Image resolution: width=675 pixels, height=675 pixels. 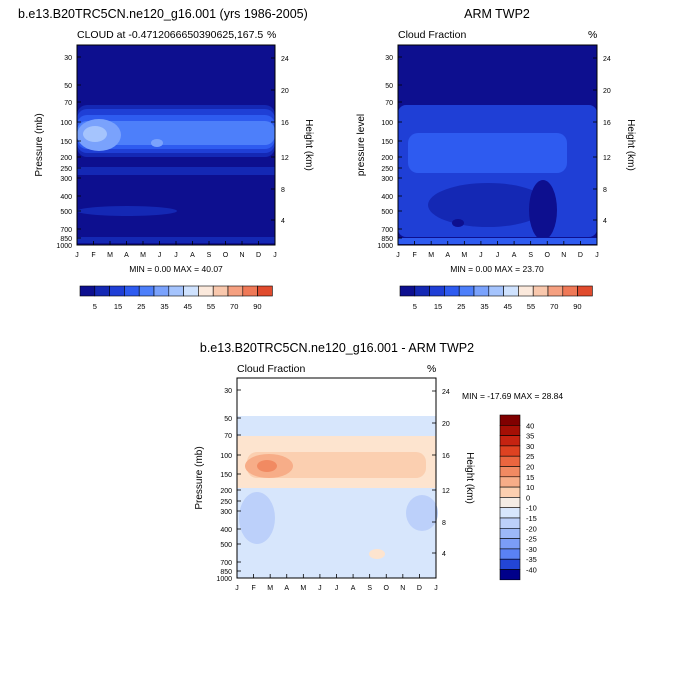 I want to click on colorbar-label: 25, so click(x=530, y=456).